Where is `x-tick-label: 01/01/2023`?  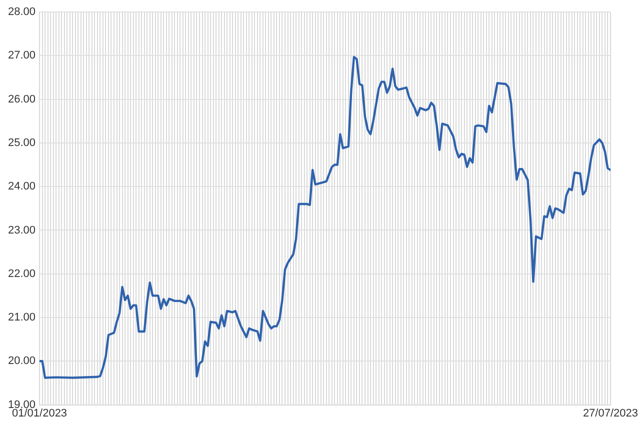 x-tick-label: 01/01/2023 is located at coordinates (40, 413).